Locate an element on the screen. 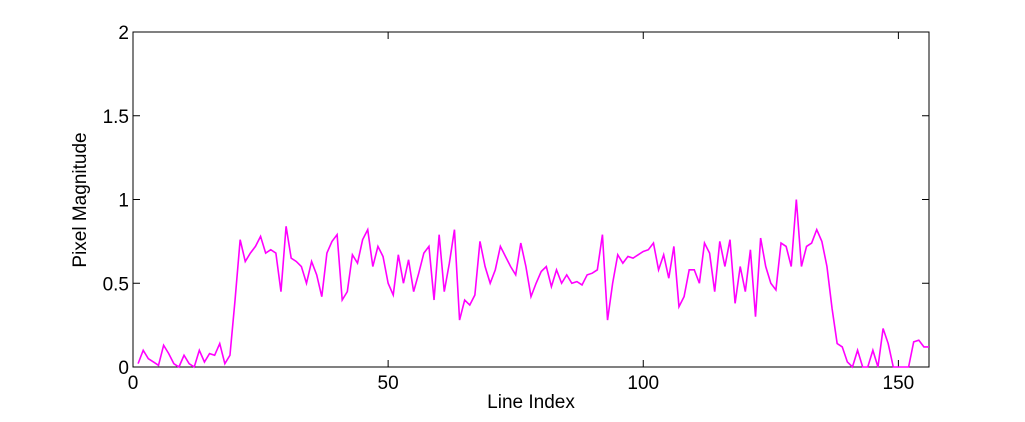 Image resolution: width=1025 pixels, height=422 pixels. x-axis-label: Line Index is located at coordinates (531, 402).